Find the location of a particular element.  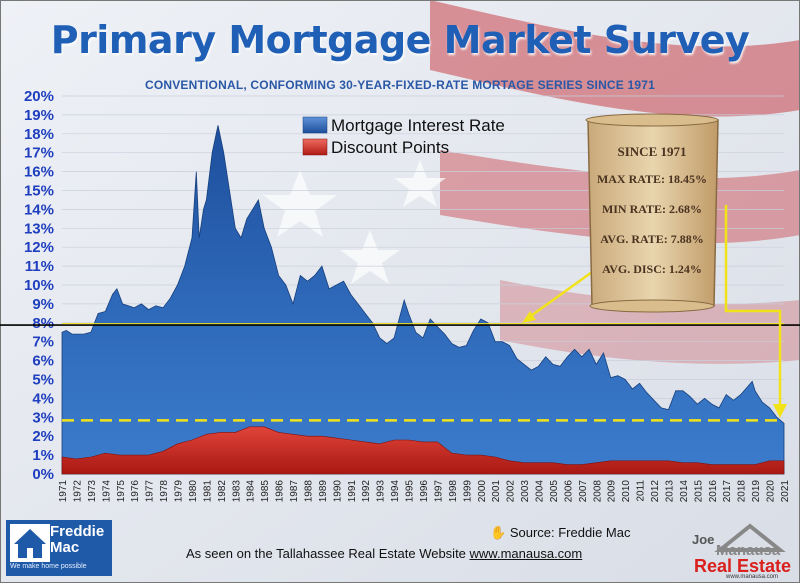

x-tick-label: 1987 is located at coordinates (294, 491).